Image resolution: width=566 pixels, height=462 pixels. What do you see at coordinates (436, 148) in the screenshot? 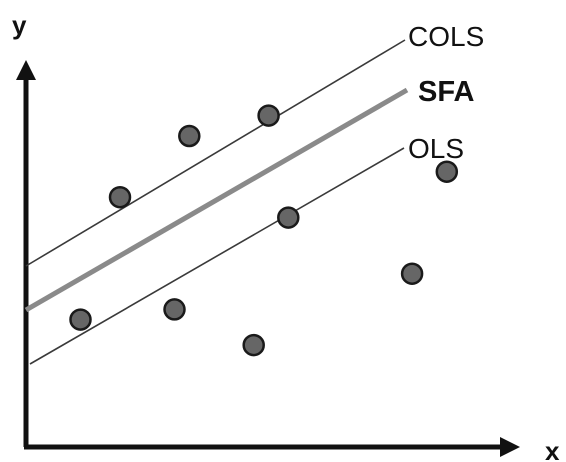
I see `ols-label: OLS` at bounding box center [436, 148].